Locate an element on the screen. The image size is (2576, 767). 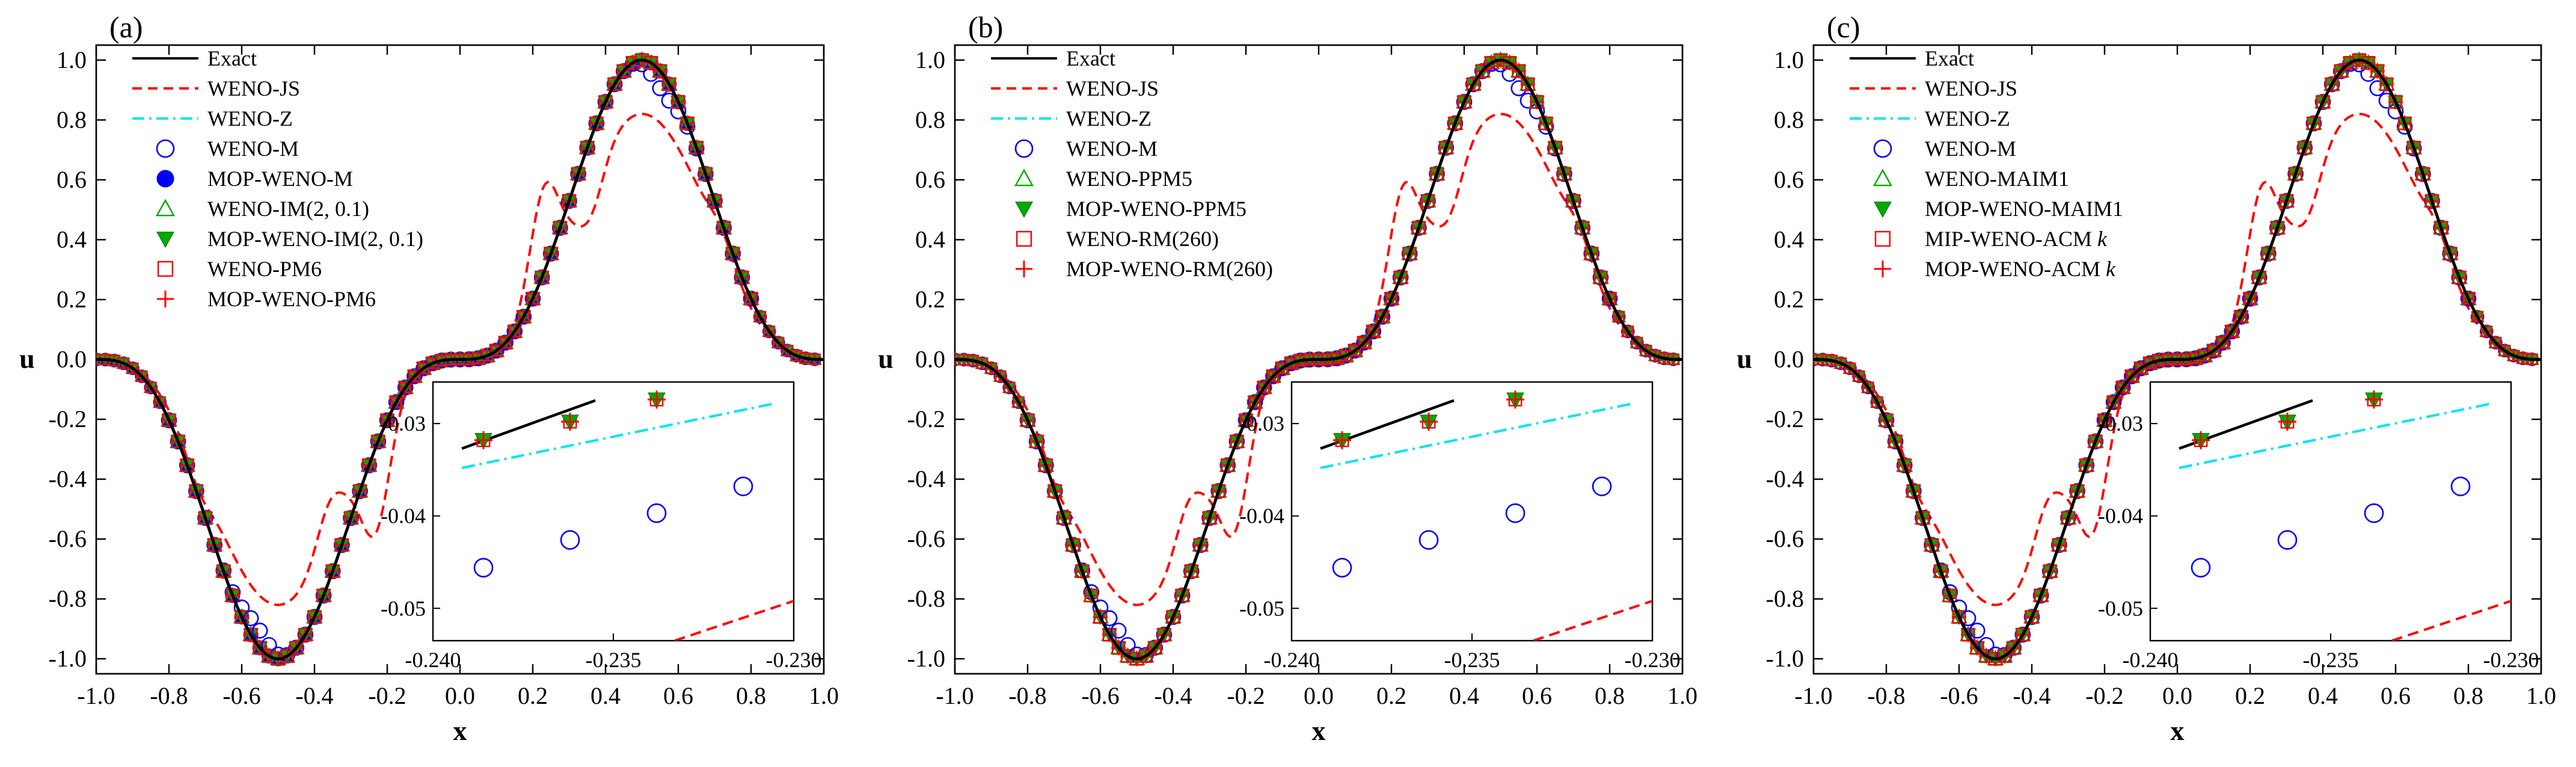
panel-label: (a) is located at coordinates (126, 27).